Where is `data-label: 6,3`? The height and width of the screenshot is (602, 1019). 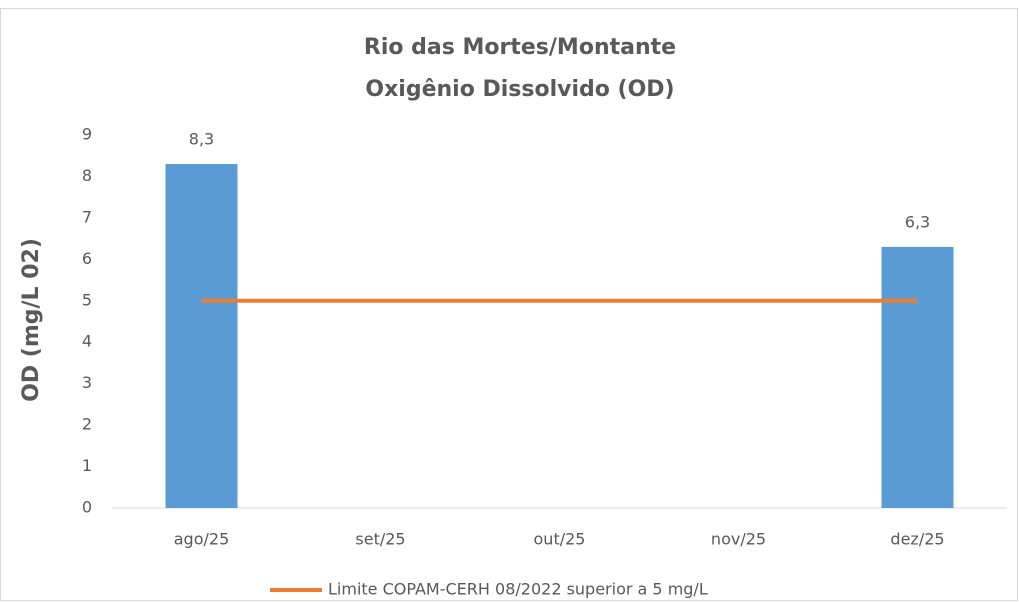 data-label: 6,3 is located at coordinates (917, 221).